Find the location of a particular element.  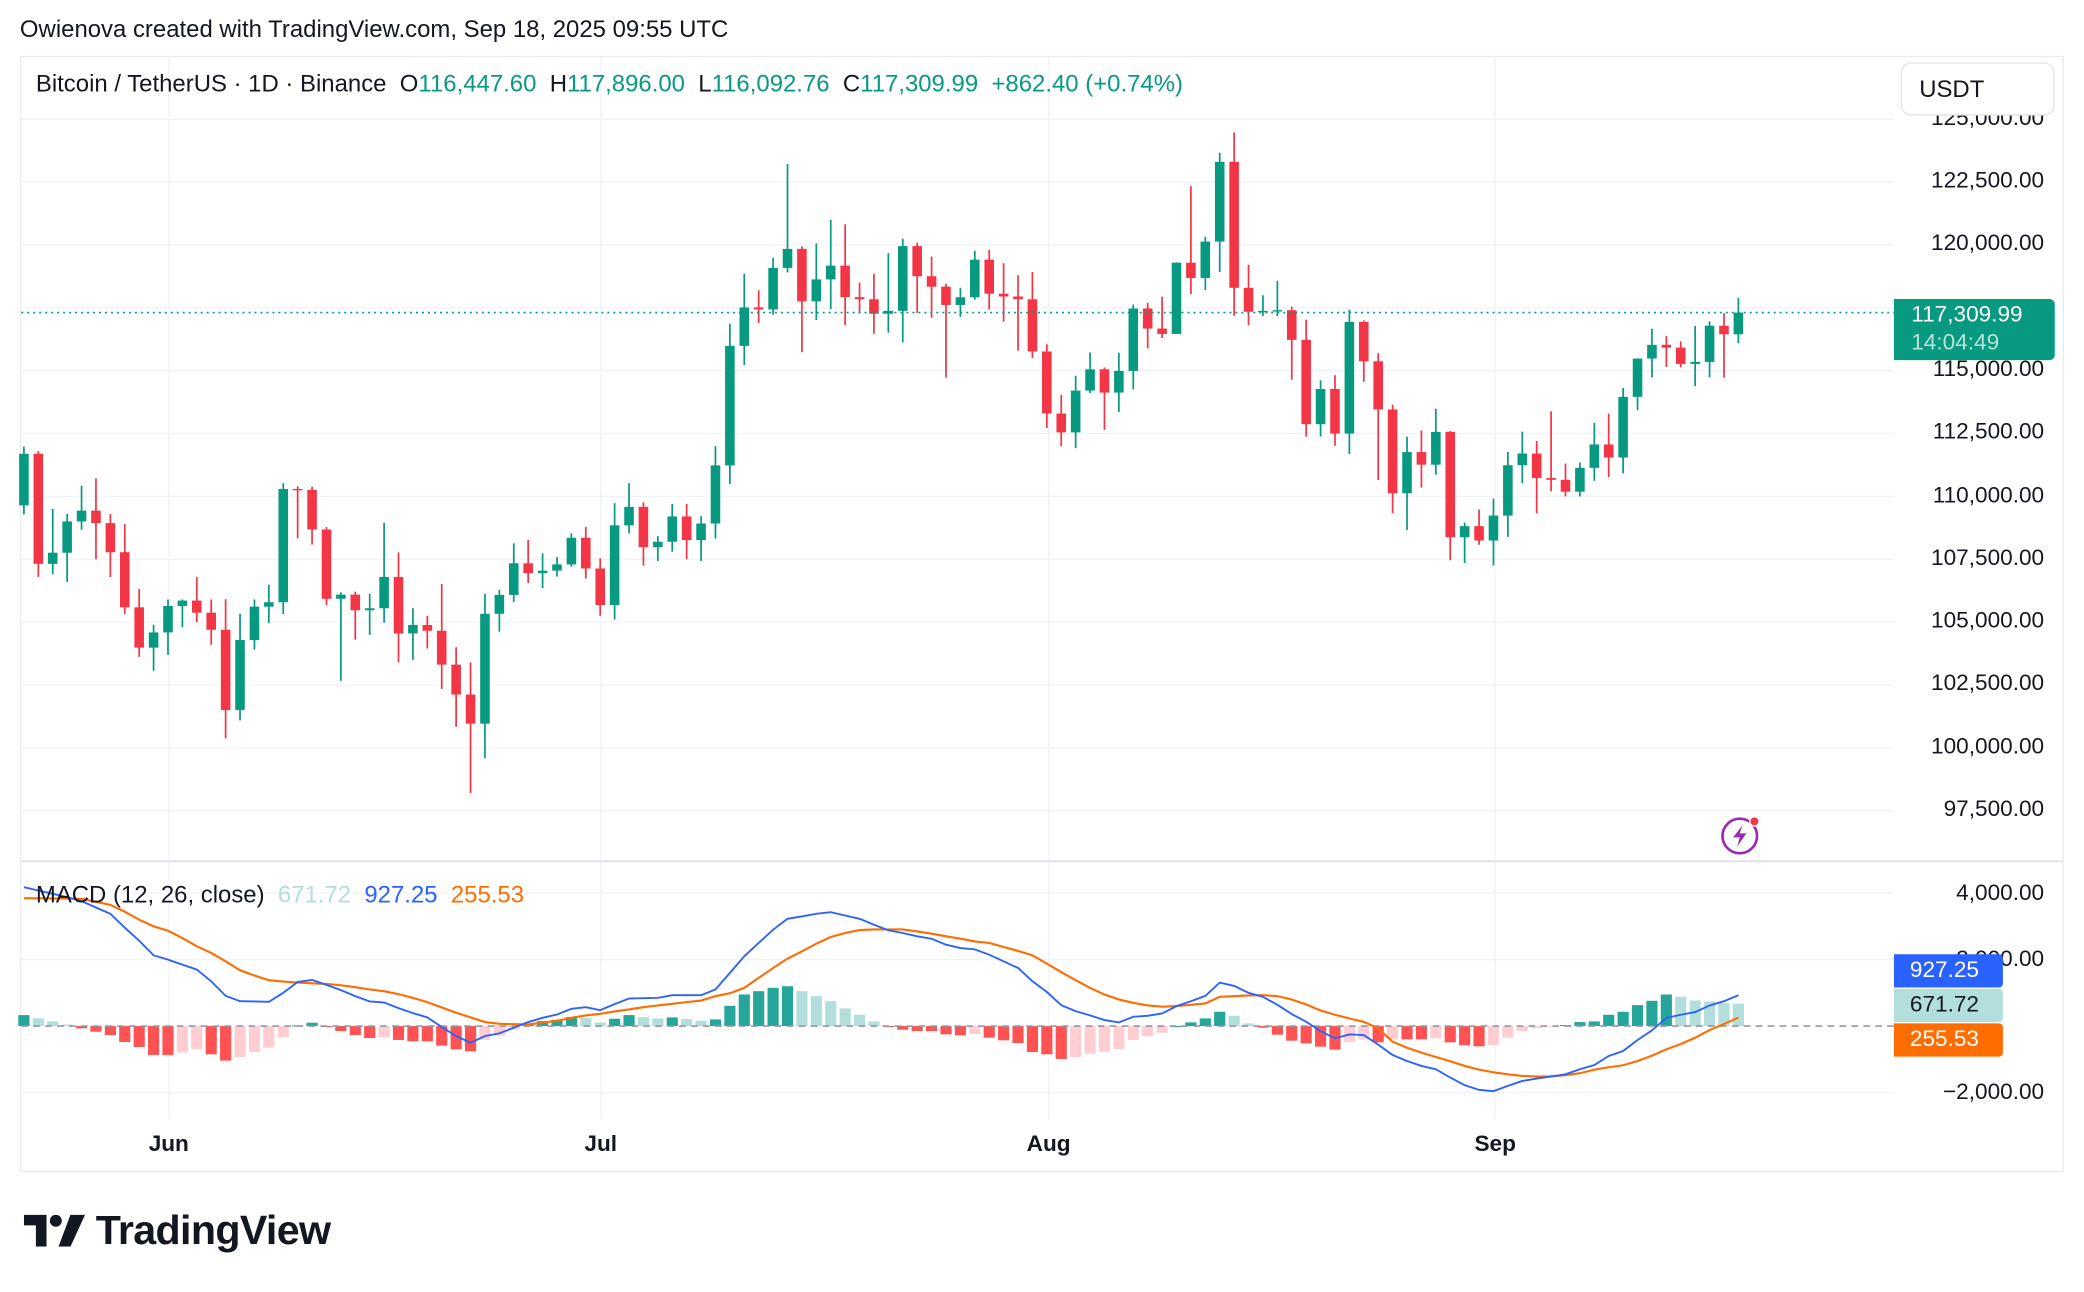

macd-line-label: 927.25 is located at coordinates (1948, 971).